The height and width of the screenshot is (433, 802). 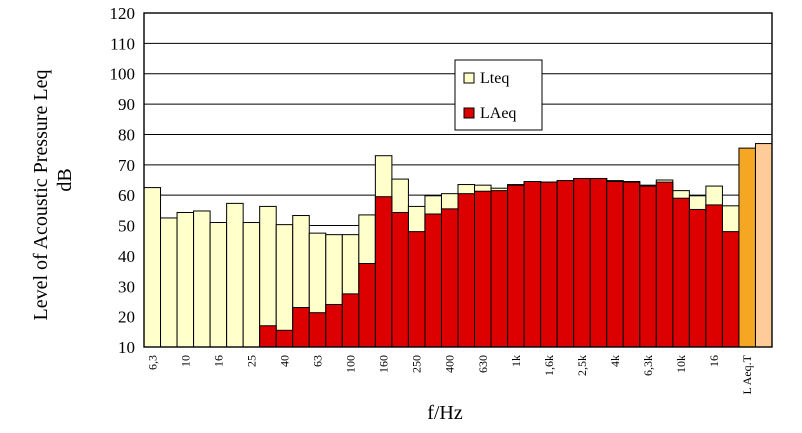 What do you see at coordinates (122, 43) in the screenshot?
I see `y-tick-label: 110` at bounding box center [122, 43].